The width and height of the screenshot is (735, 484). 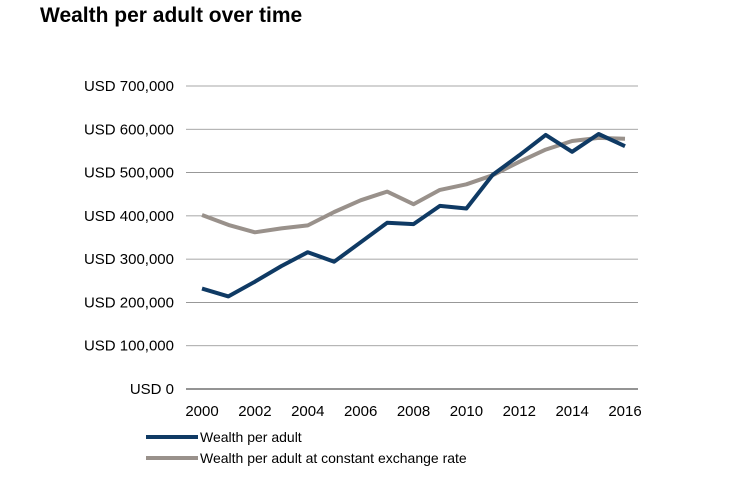 What do you see at coordinates (254, 411) in the screenshot?
I see `x-tick-label: 2002` at bounding box center [254, 411].